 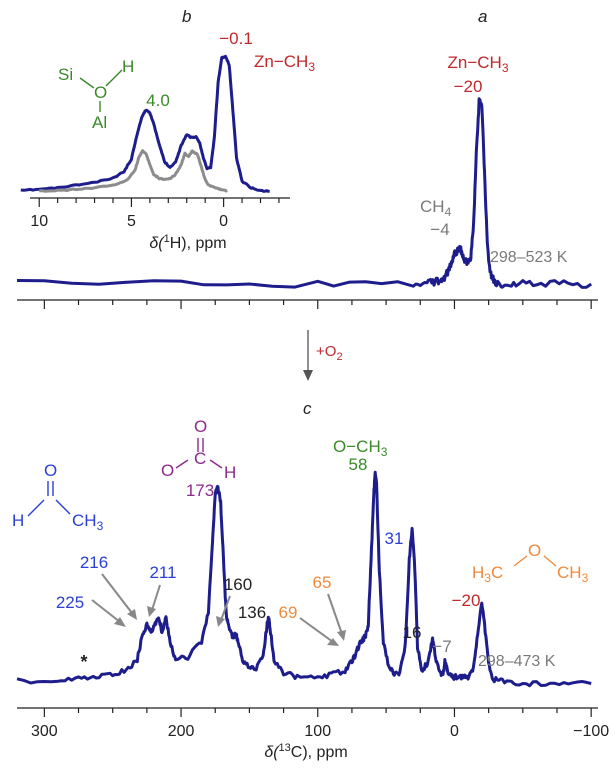 I want to click on reaction-label: +O2, so click(x=329, y=353).